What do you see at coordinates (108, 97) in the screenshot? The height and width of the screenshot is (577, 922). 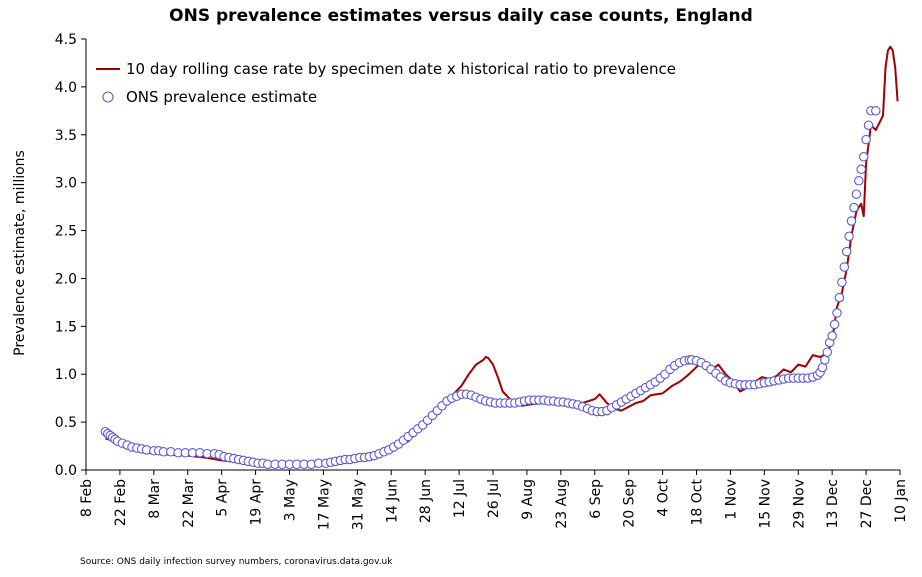 I see `legend-circle-swatch` at bounding box center [108, 97].